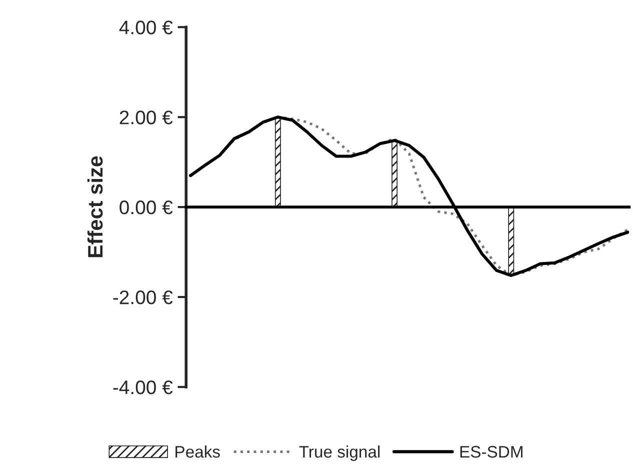 The width and height of the screenshot is (633, 476). What do you see at coordinates (146, 207) in the screenshot?
I see `y-tick-label: 0.00 €` at bounding box center [146, 207].